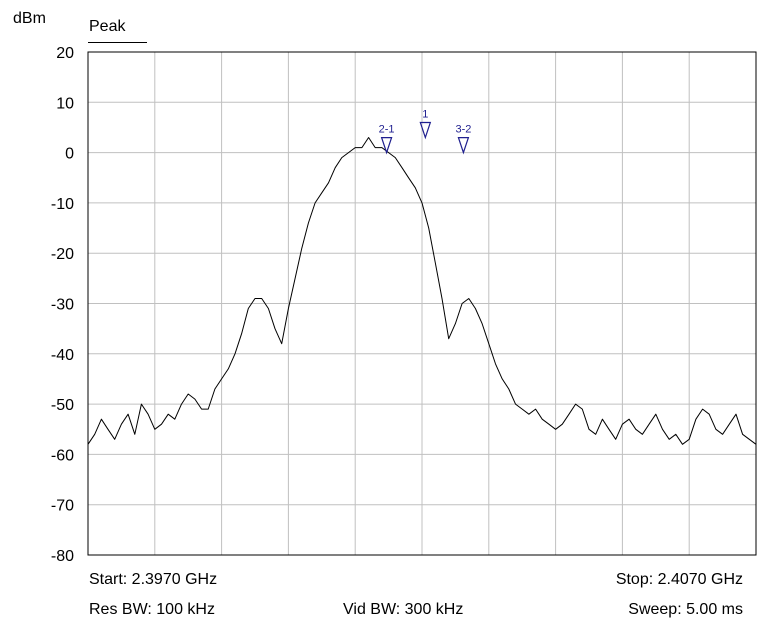 This screenshot has height=623, width=759. What do you see at coordinates (679, 579) in the screenshot?
I see `stop-frequency: Stop: 2.4070 GHz` at bounding box center [679, 579].